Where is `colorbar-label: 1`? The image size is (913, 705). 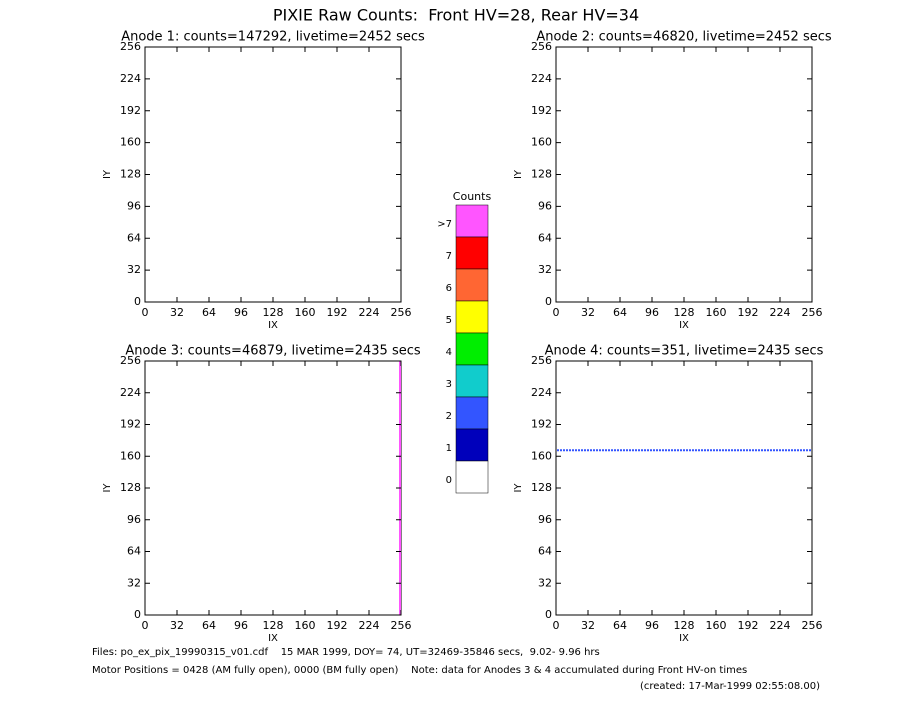
colorbar-label: 1 is located at coordinates (449, 448).